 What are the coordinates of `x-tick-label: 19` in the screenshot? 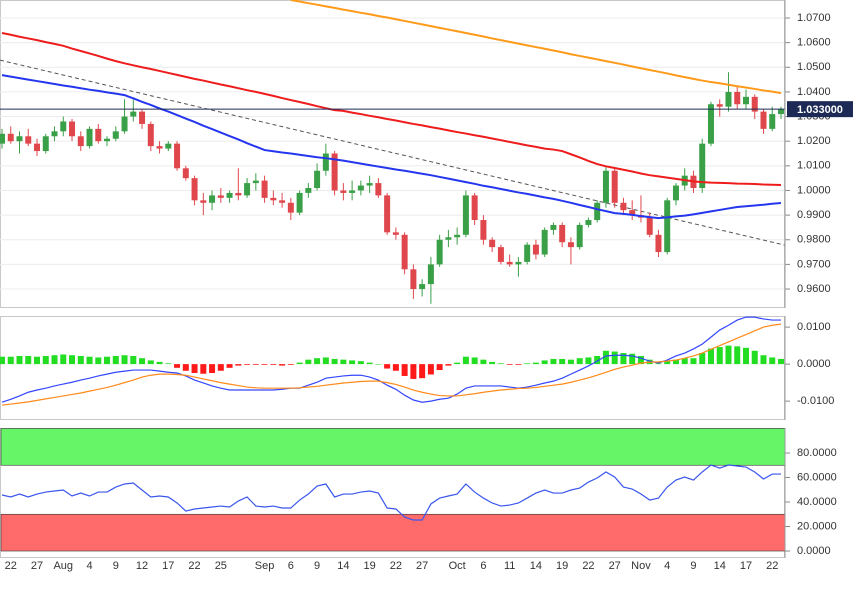 It's located at (369, 566).